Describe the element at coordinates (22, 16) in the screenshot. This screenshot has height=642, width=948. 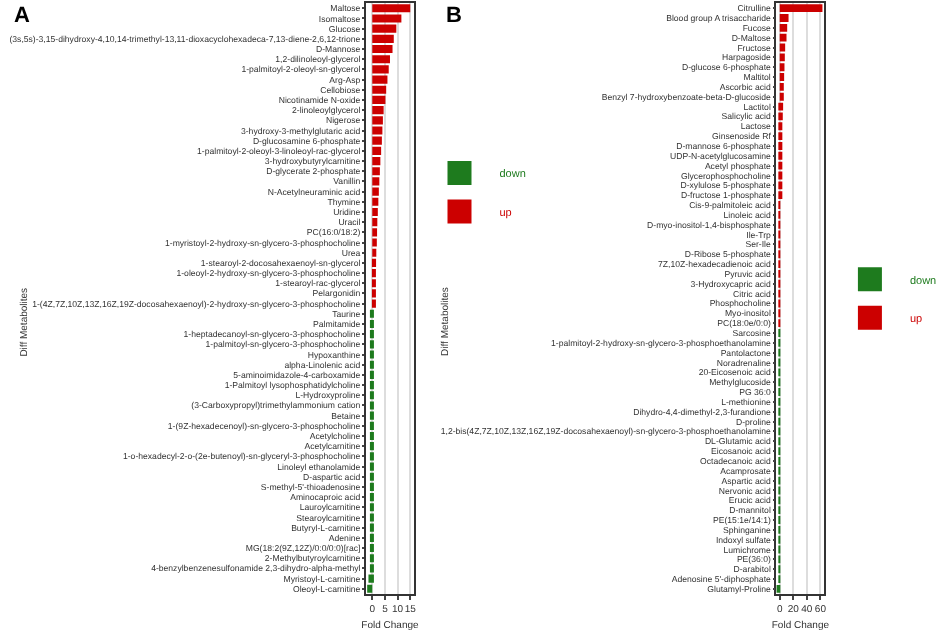
I see `text: A` at that location.